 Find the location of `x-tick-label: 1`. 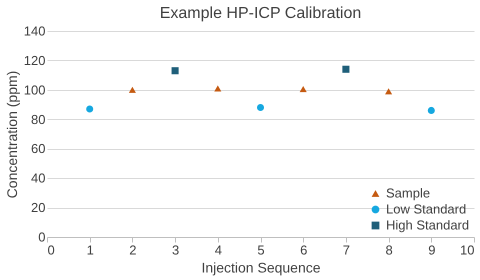

x-tick-label: 1 is located at coordinates (90, 250).